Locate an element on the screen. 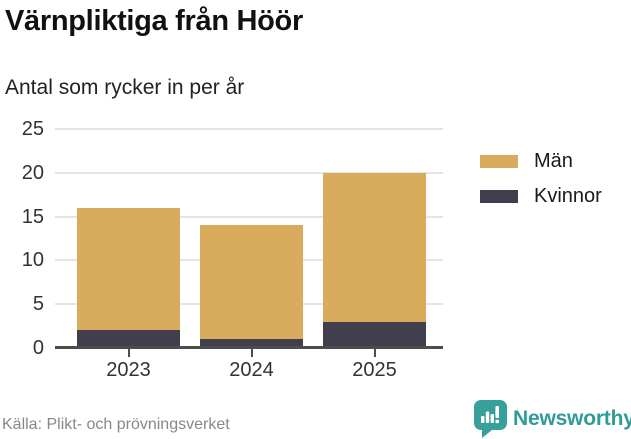 Image resolution: width=631 pixels, height=439 pixels. y-axis-label: 10 is located at coordinates (32, 260).